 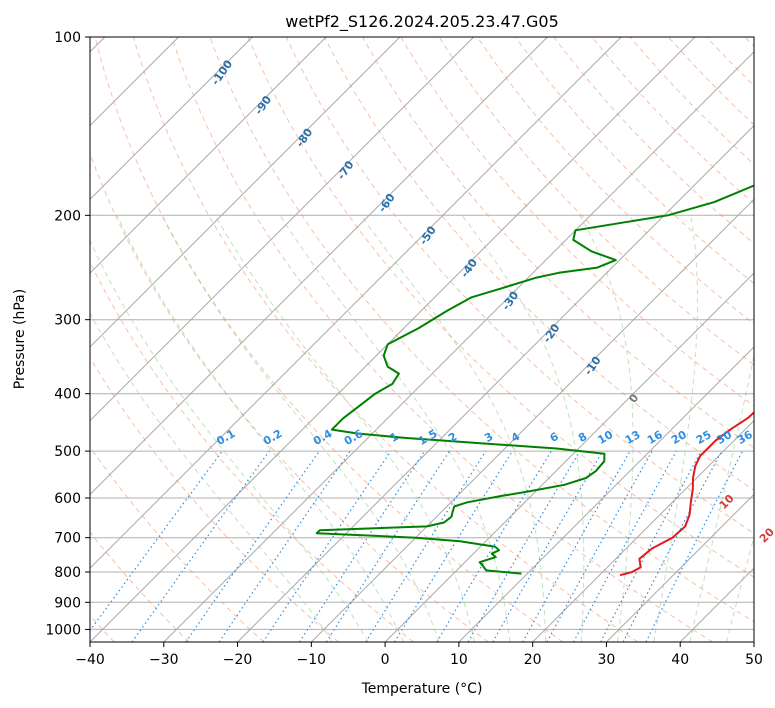 What do you see at coordinates (67, 452) in the screenshot?
I see `y-tick-label: 500` at bounding box center [67, 452].